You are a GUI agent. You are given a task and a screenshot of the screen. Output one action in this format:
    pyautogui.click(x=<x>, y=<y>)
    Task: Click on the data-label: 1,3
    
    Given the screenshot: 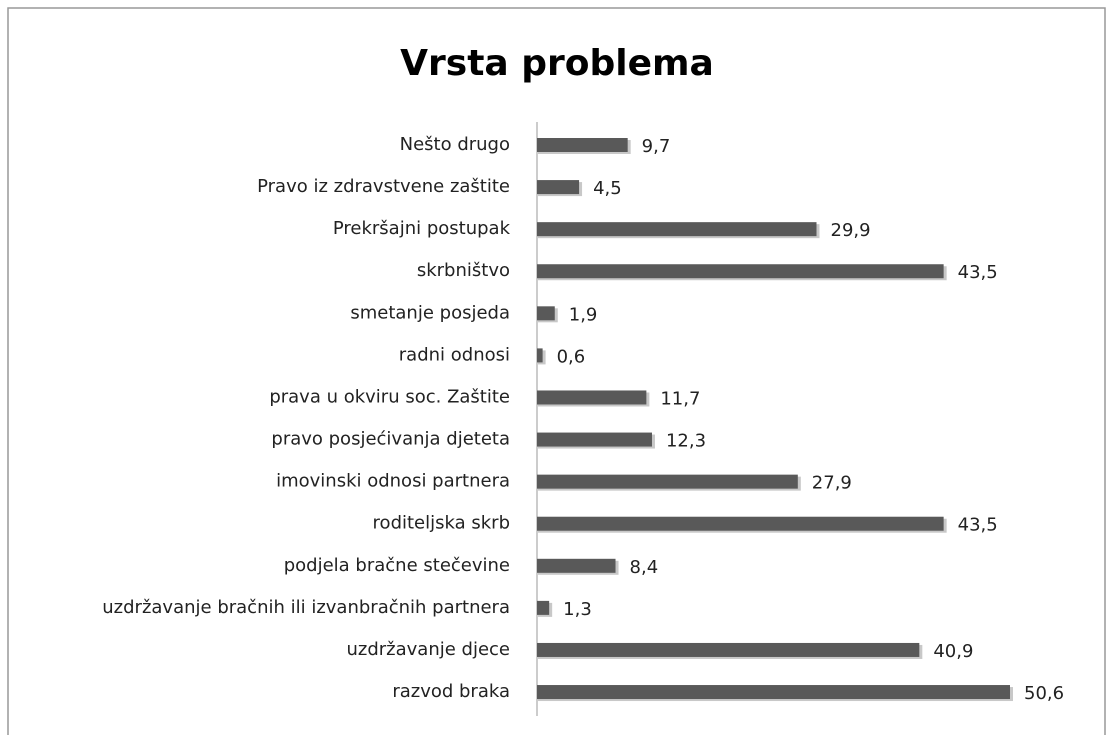 What is the action you would take?
    pyautogui.click(x=577, y=609)
    